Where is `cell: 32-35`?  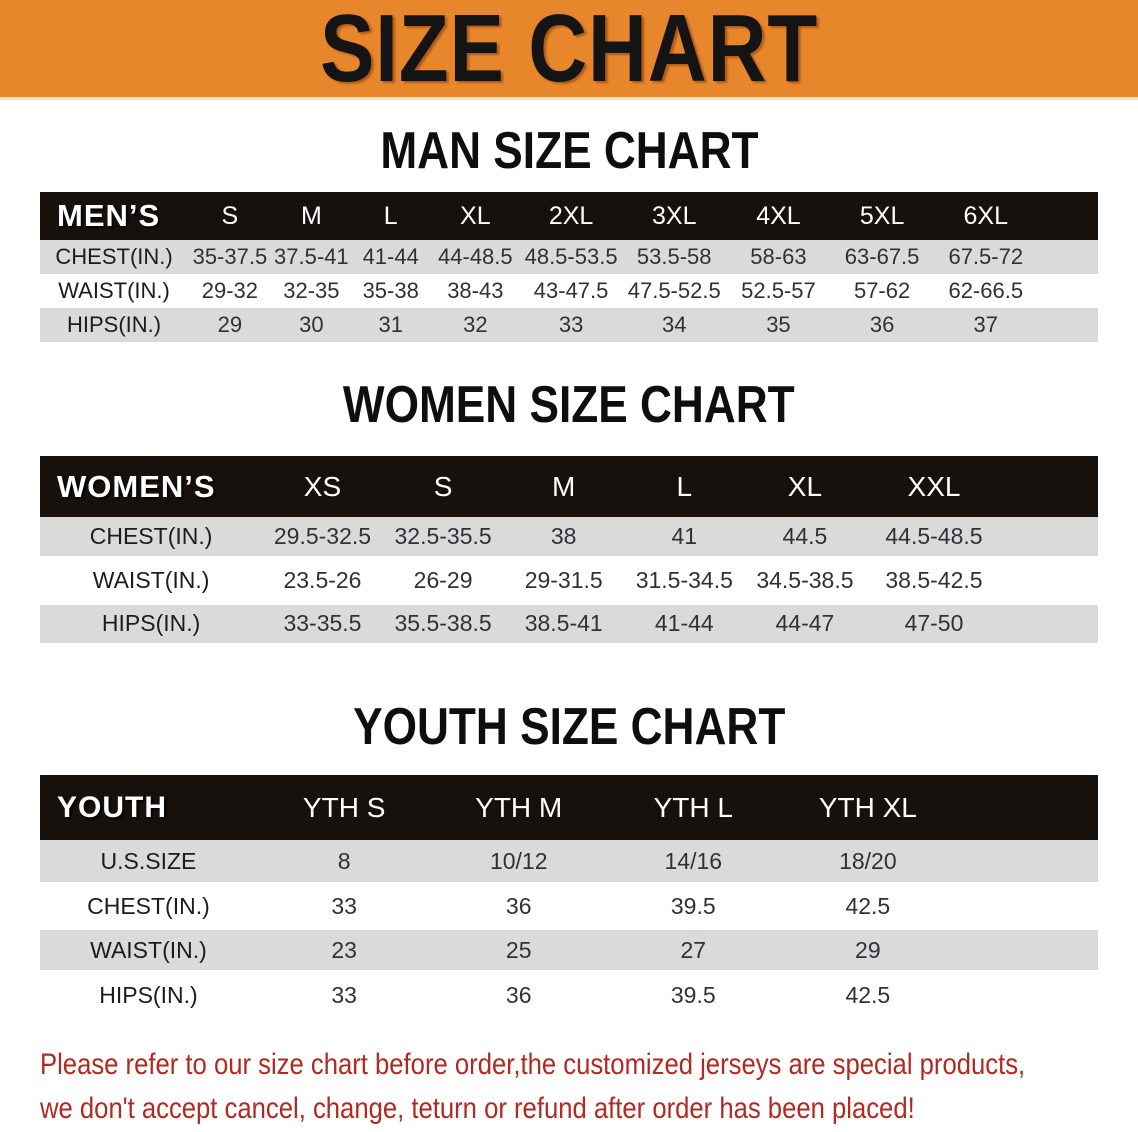 cell: 32-35 is located at coordinates (311, 290).